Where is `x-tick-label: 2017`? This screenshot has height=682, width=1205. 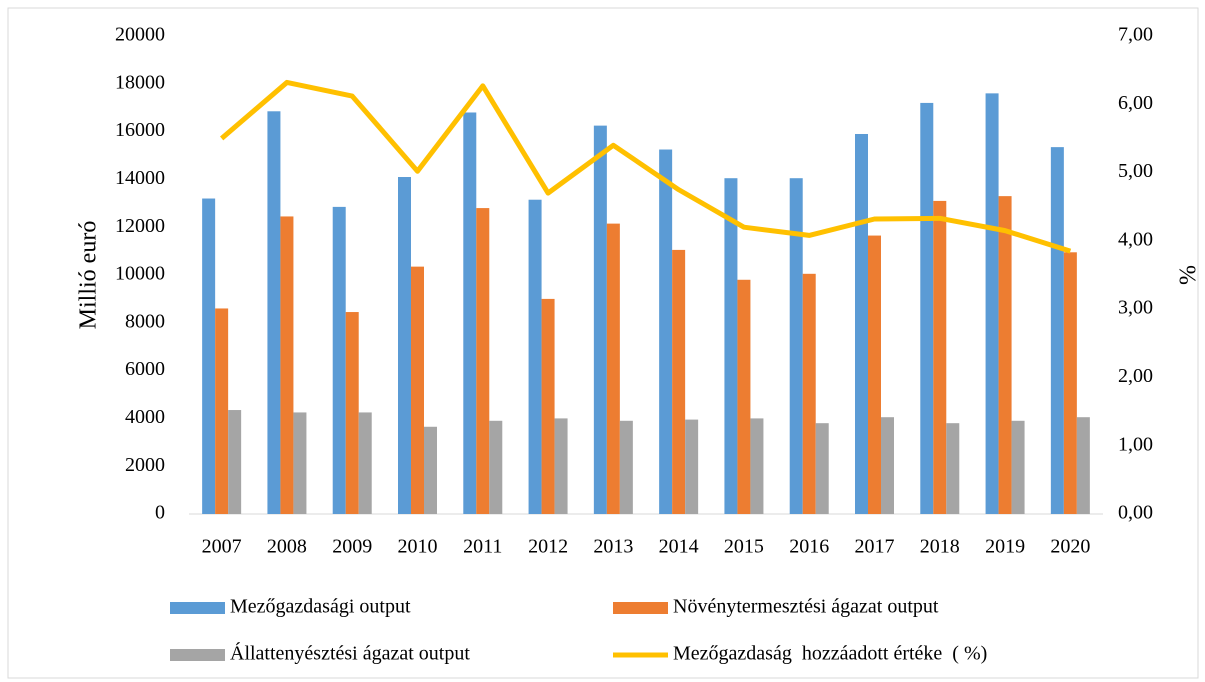
x-tick-label: 2017 is located at coordinates (875, 547).